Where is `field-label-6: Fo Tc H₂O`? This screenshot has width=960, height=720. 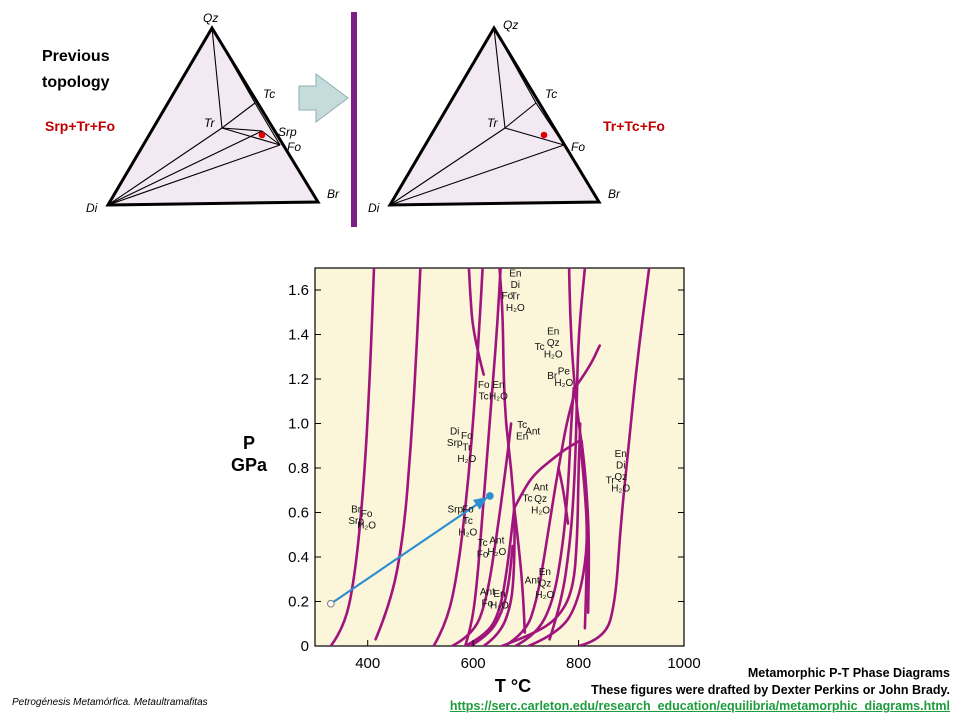
field-label-6: Fo Tc H₂O is located at coordinates (467, 522).